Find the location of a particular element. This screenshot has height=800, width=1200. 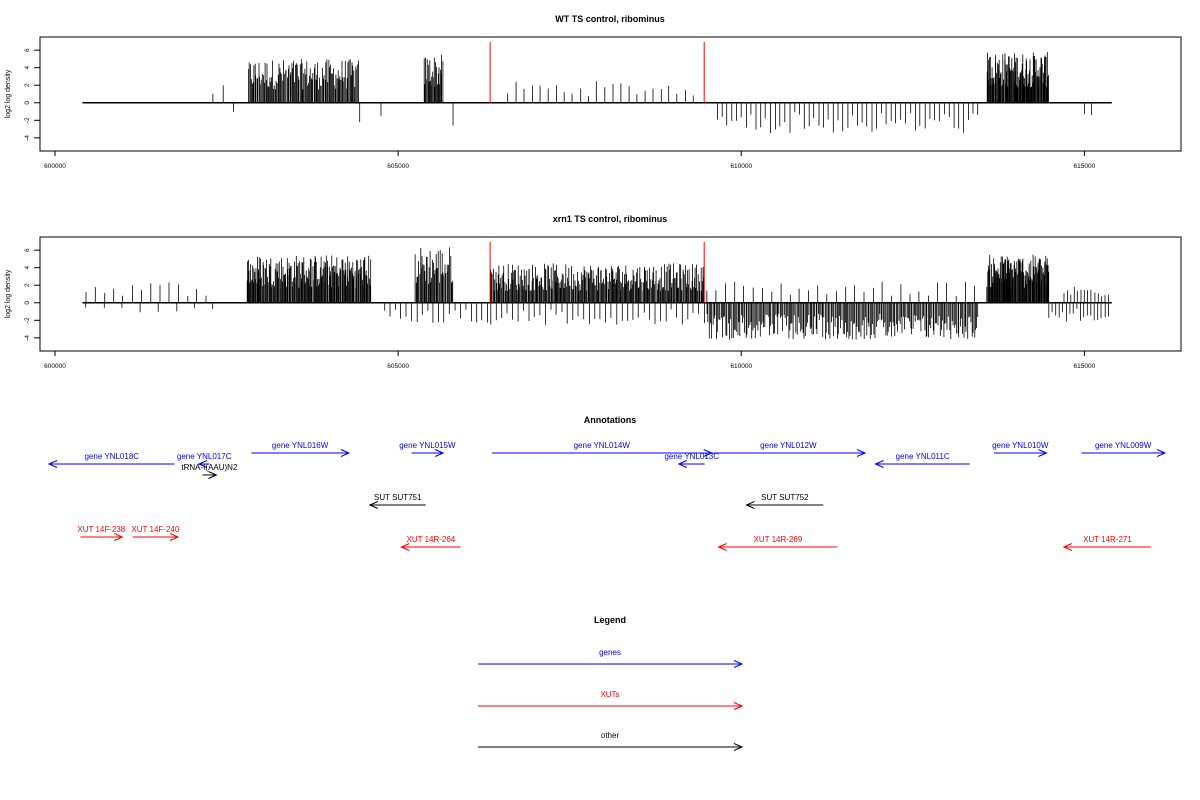

feature-gene: gene YNL011C is located at coordinates (922, 460).